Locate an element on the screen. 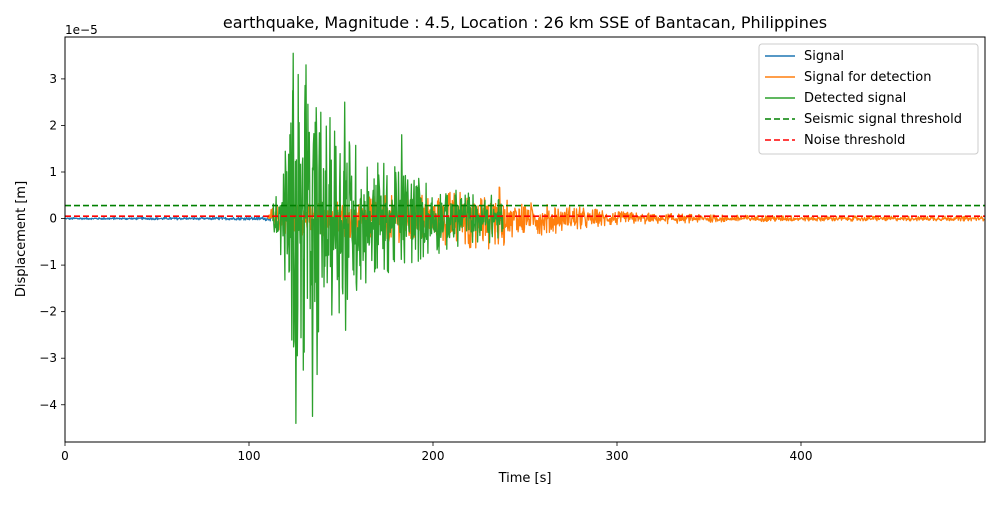 Image resolution: width=1000 pixels, height=505 pixels. y-offset-label: 1e−5 is located at coordinates (81, 30).